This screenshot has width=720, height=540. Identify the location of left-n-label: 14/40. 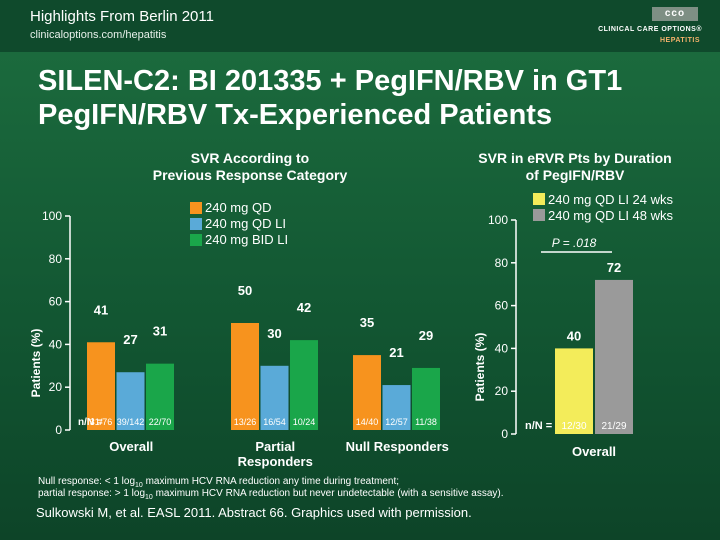
(367, 422).